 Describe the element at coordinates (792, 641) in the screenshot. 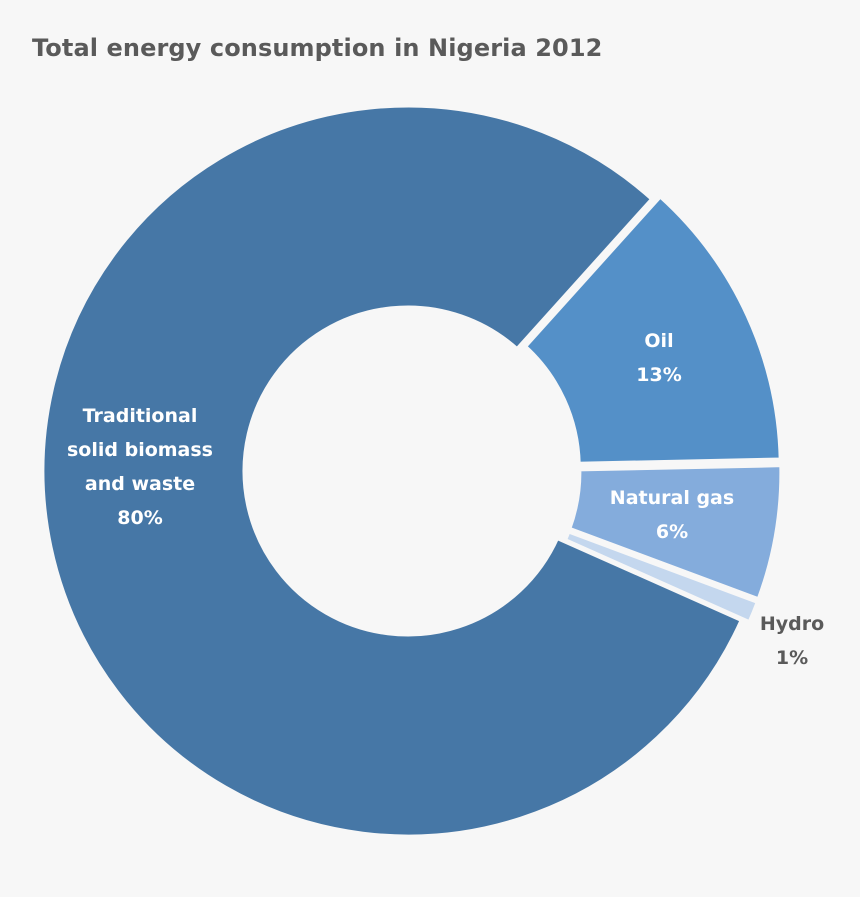

I see `label-hydro: Hydro 1%` at that location.